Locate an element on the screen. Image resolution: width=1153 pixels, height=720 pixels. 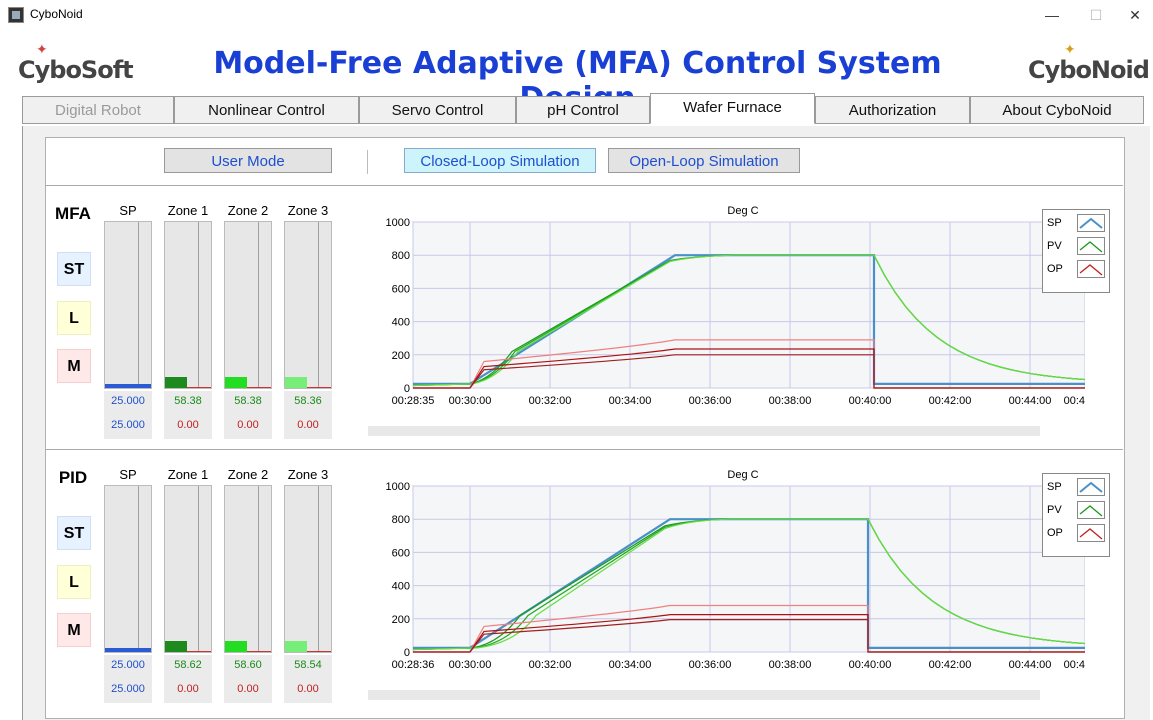
legend-item-pv: PV is located at coordinates (1077, 512).